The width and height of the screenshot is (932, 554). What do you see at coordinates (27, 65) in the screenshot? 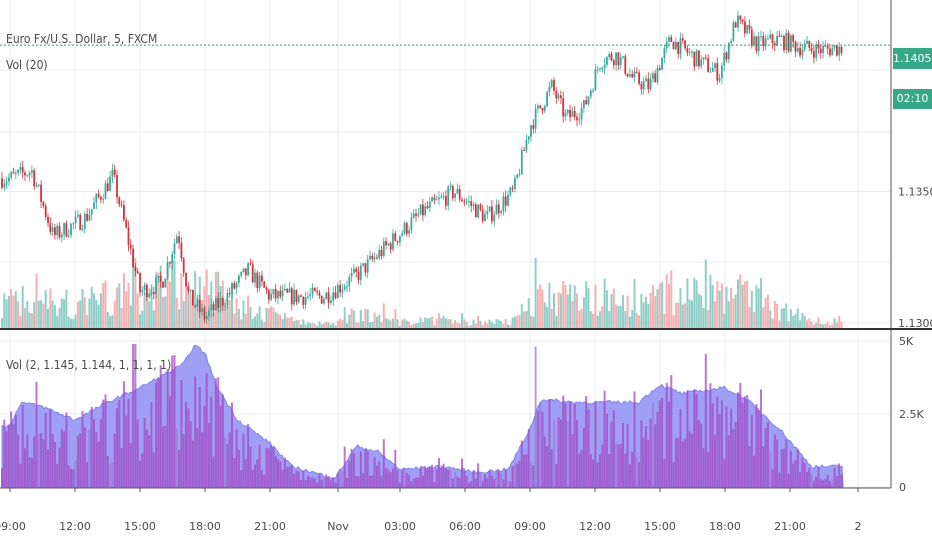
I see `volume-legend: Vol (20)` at bounding box center [27, 65].